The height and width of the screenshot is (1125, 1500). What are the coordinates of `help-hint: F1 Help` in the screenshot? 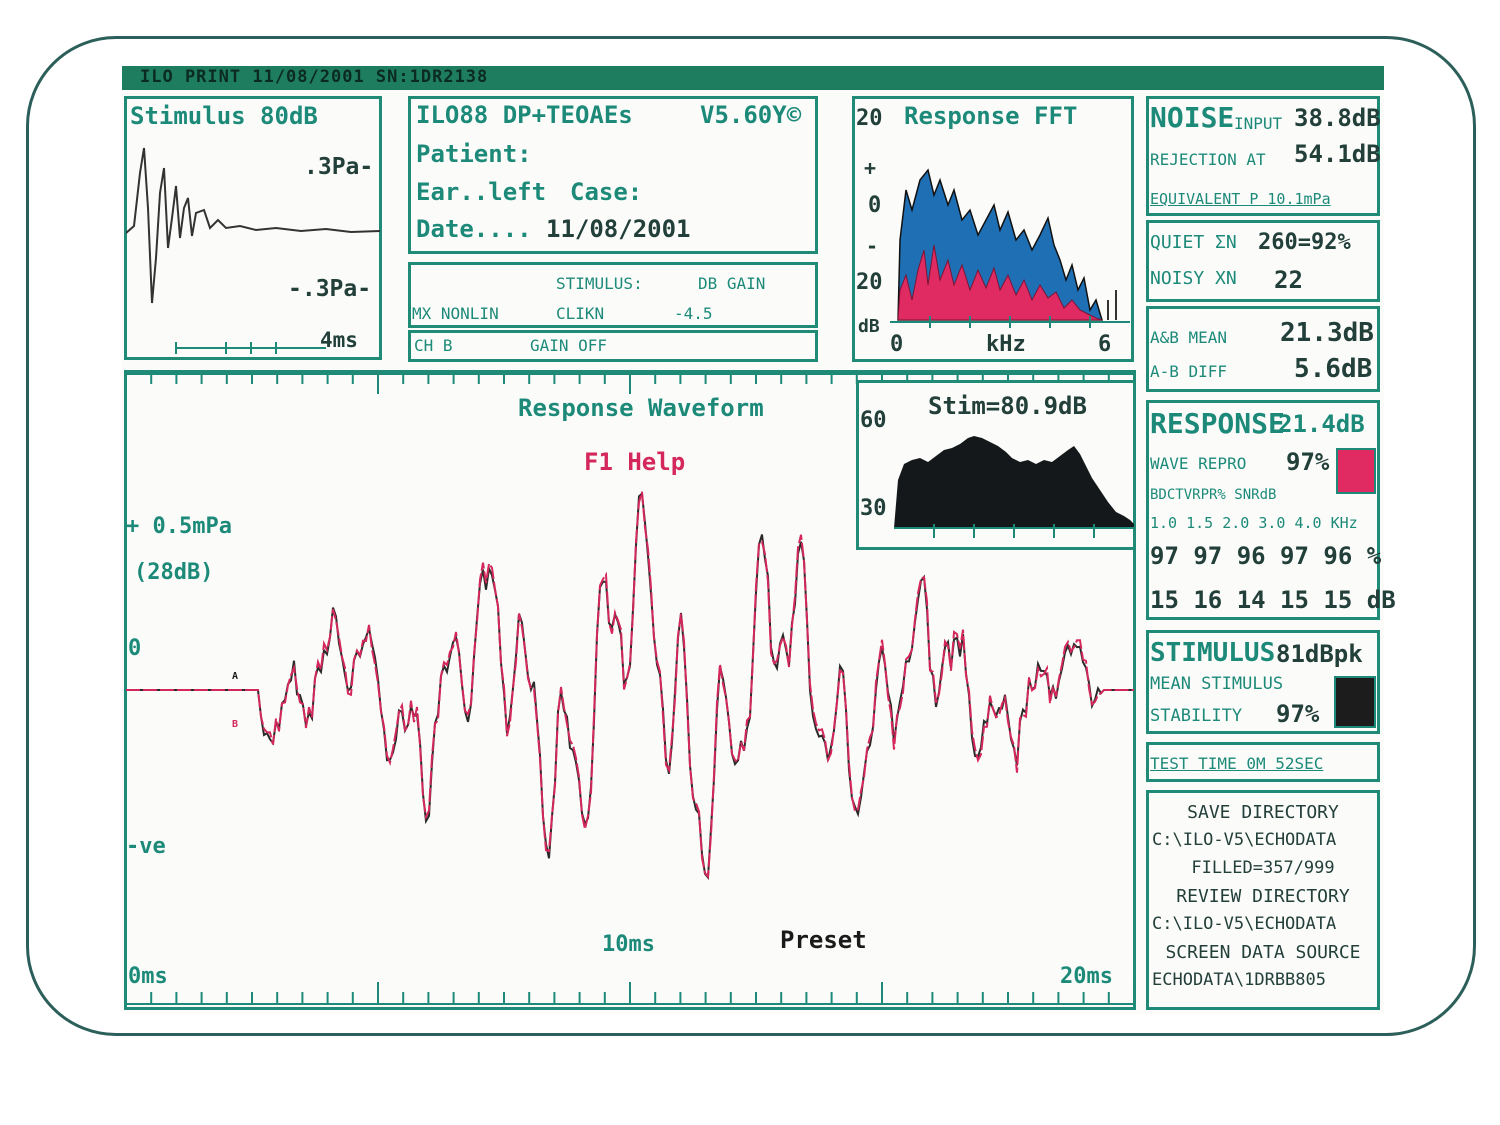 It's located at (635, 462).